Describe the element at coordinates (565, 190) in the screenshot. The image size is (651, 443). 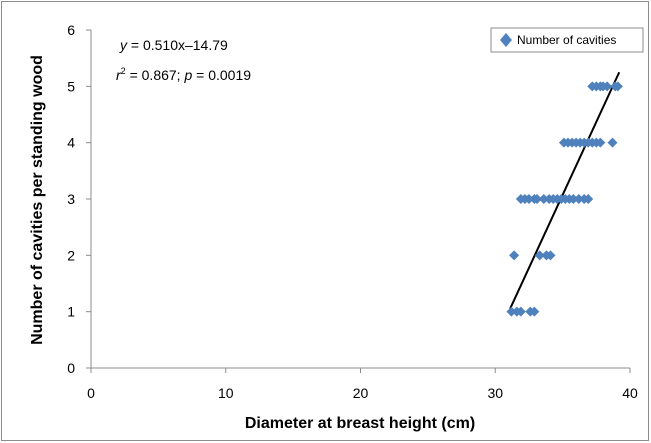
I see `trendline` at that location.